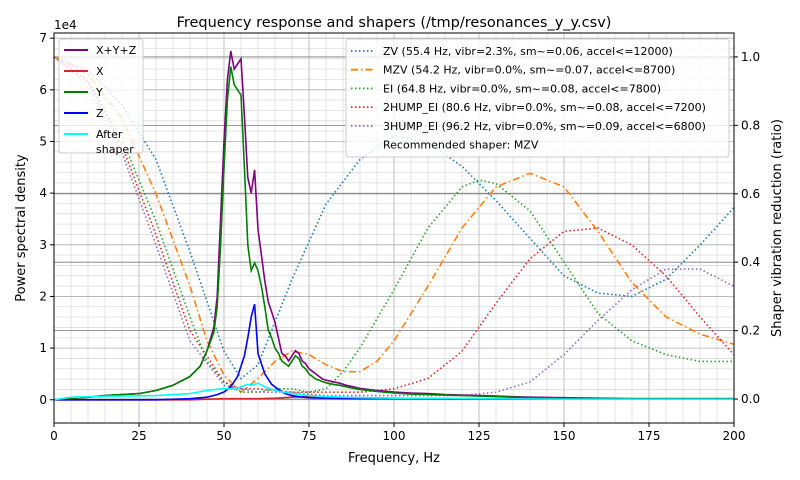  Describe the element at coordinates (100, 71) in the screenshot. I see `legend-psd-label: X` at that location.